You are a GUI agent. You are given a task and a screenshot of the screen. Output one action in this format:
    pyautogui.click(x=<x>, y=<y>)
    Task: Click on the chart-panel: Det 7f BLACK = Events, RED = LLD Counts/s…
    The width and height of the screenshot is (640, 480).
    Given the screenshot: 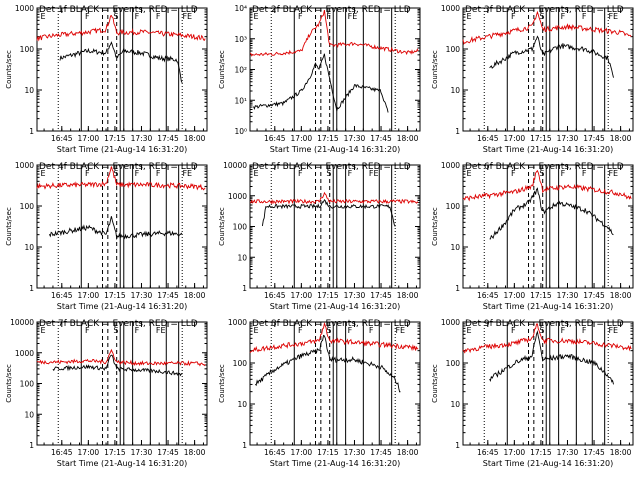 What is the action you would take?
    pyautogui.click(x=106, y=393)
    